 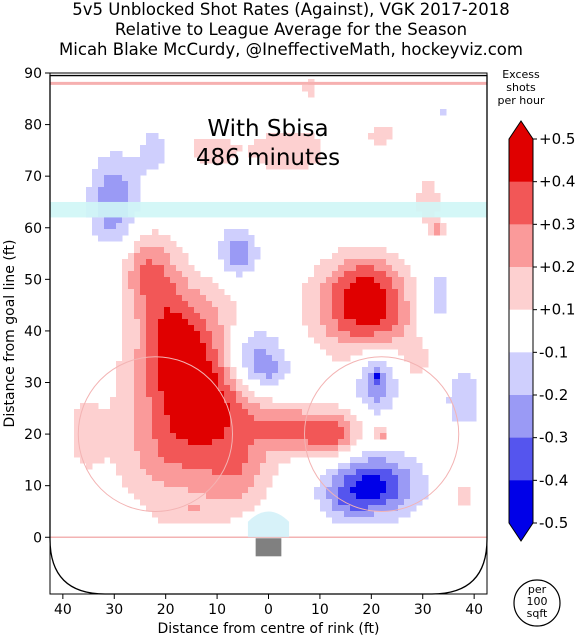 I want to click on x-tick-label: 10, so click(x=217, y=610).